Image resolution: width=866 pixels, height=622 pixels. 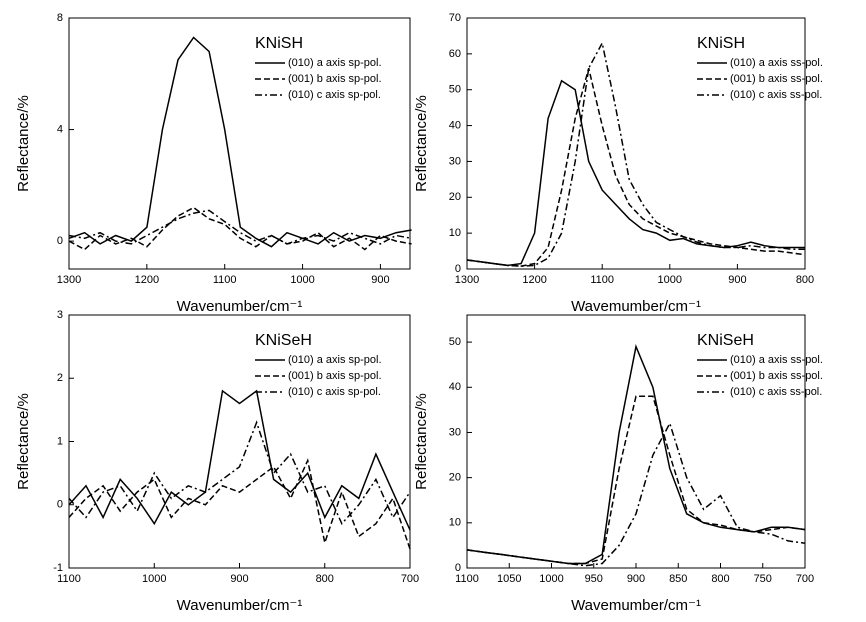 What do you see at coordinates (509, 579) in the screenshot?
I see `x-tick-label: 1050` at bounding box center [509, 579].